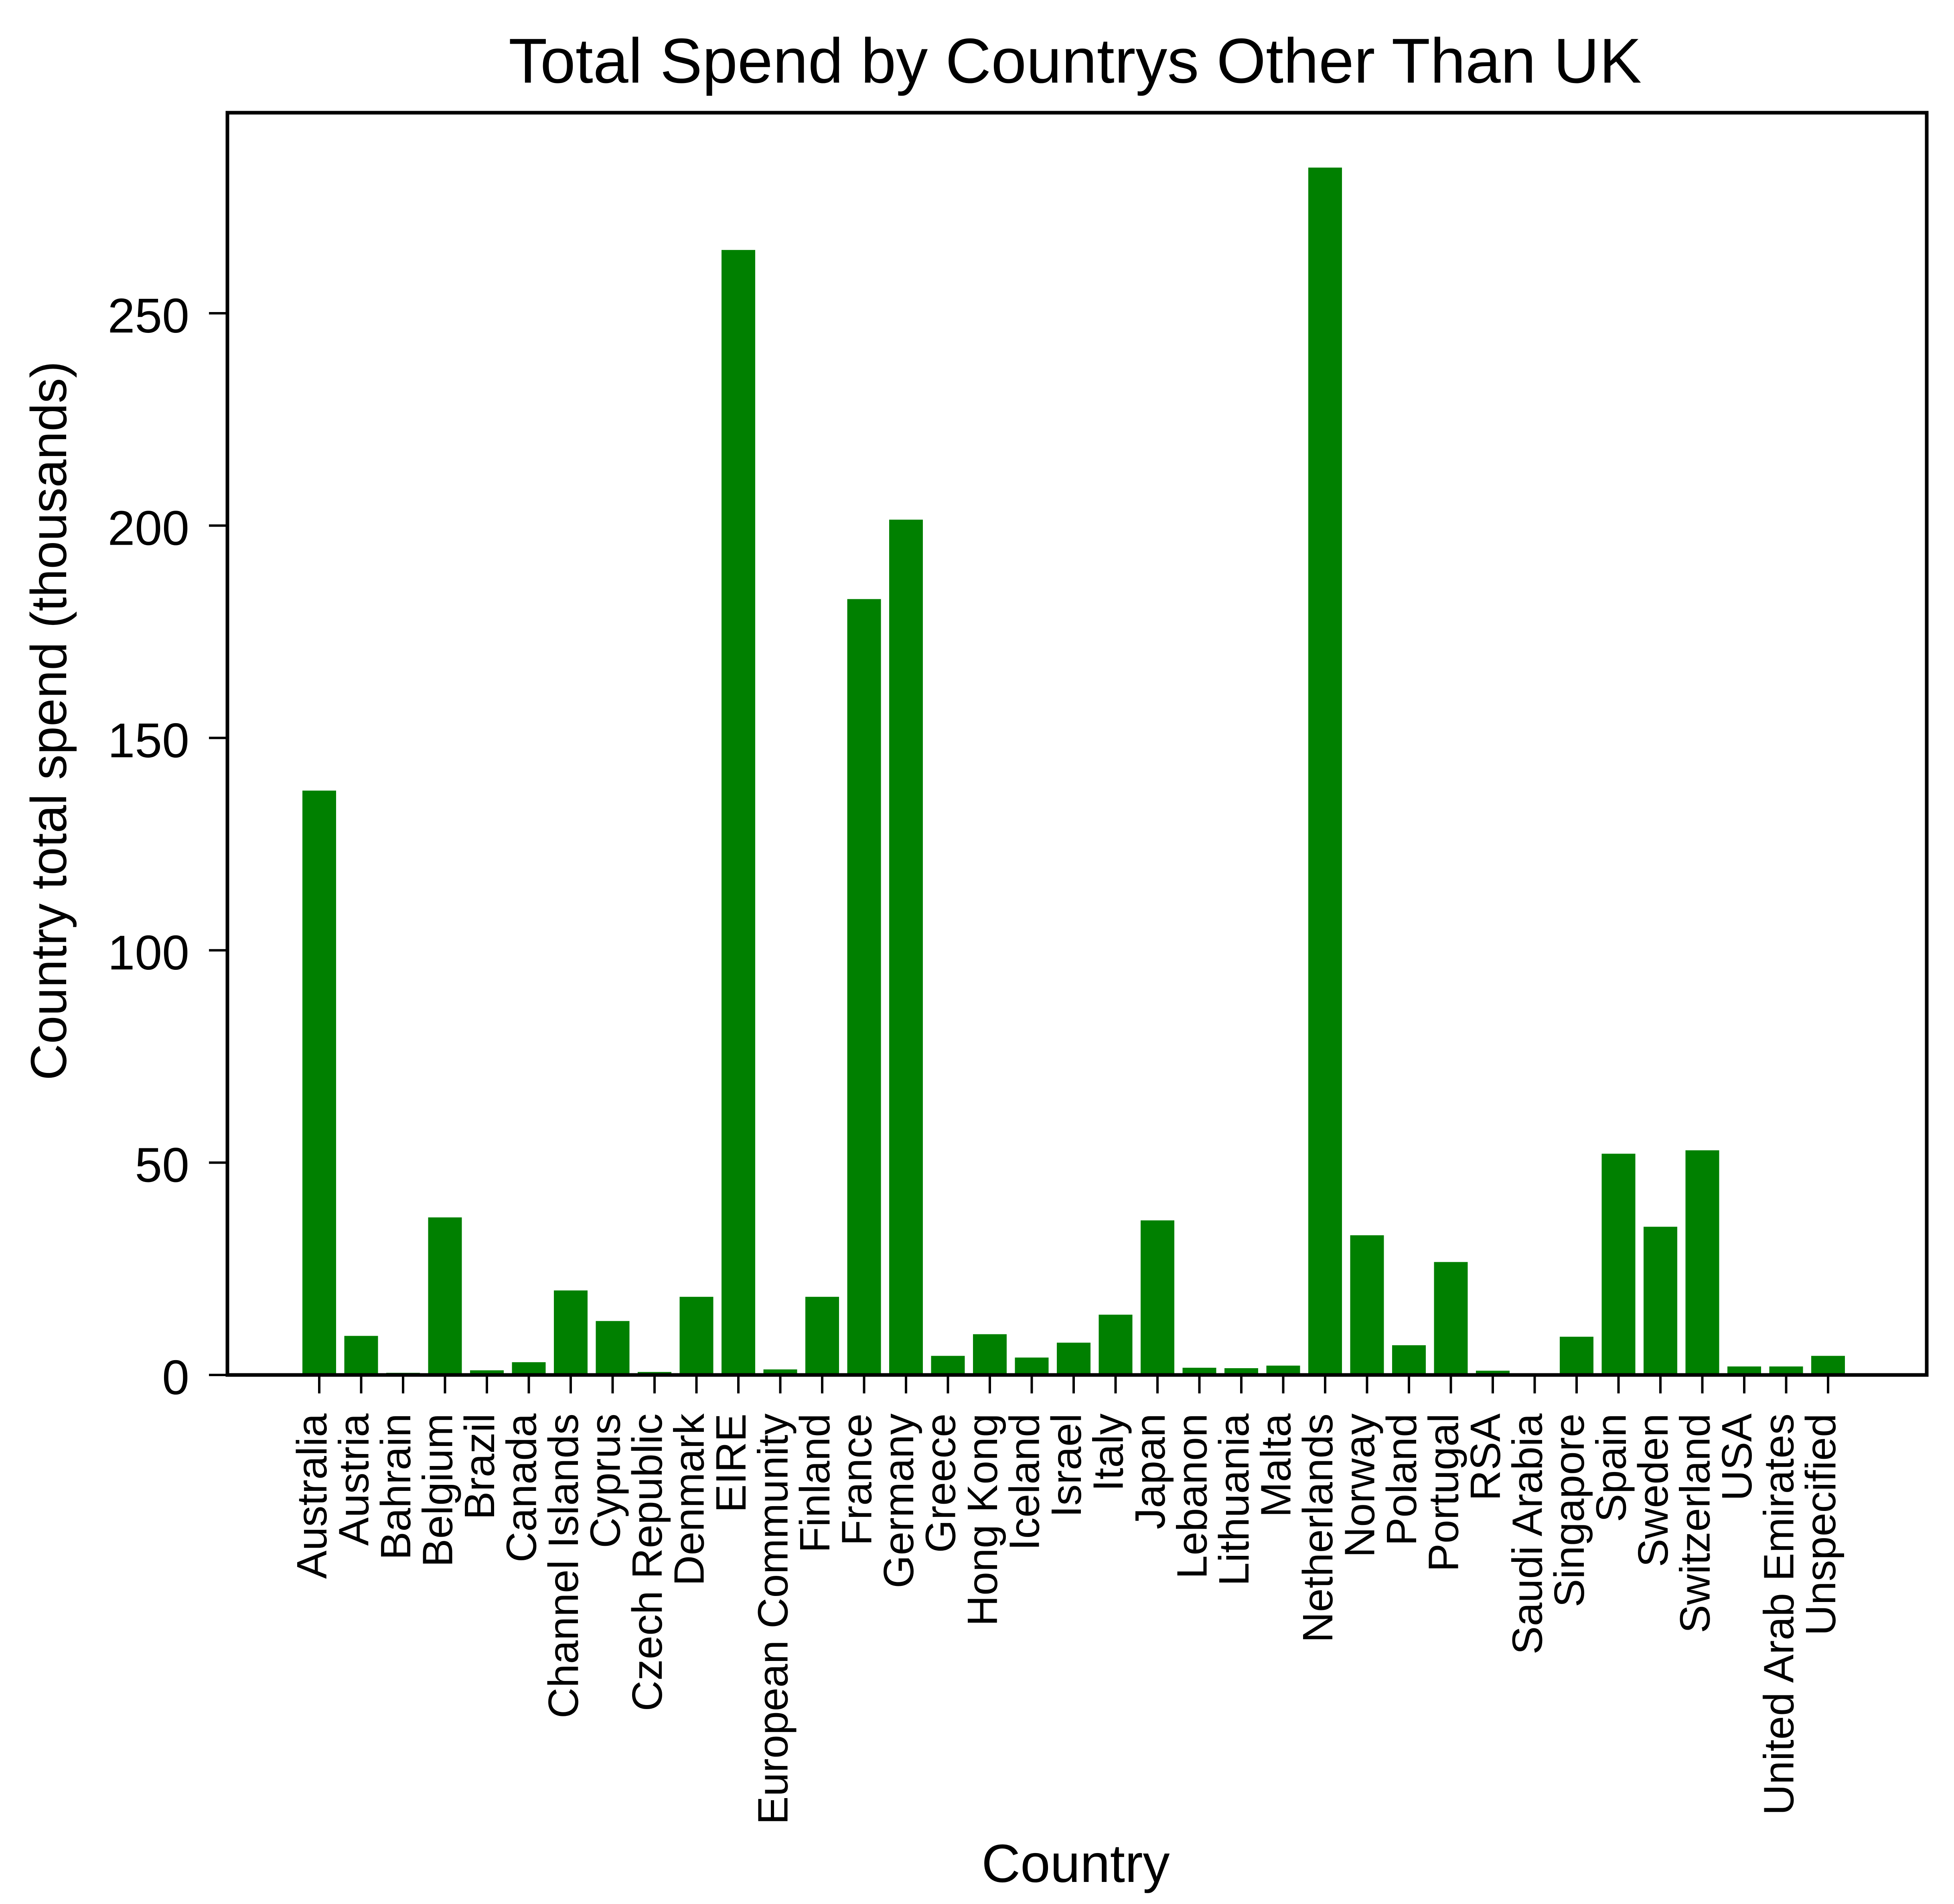 Image resolution: width=1954 pixels, height=1904 pixels. I want to click on svg-text: Czech Republic, so click(647, 1562).